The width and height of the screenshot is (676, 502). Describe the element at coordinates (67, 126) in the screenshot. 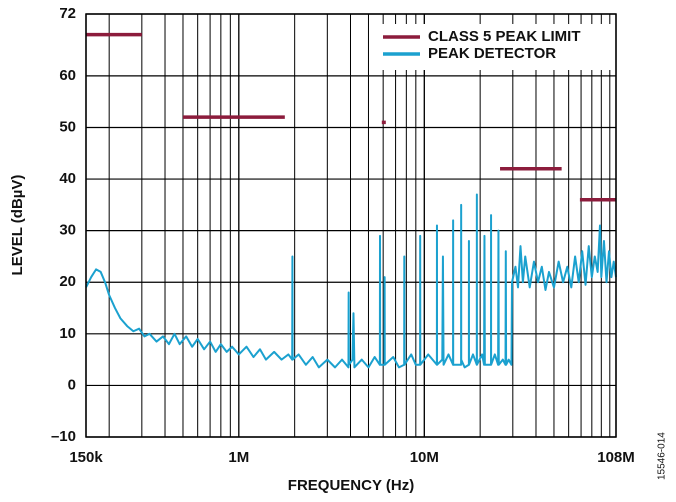

I see `y-tick-label: 50` at that location.